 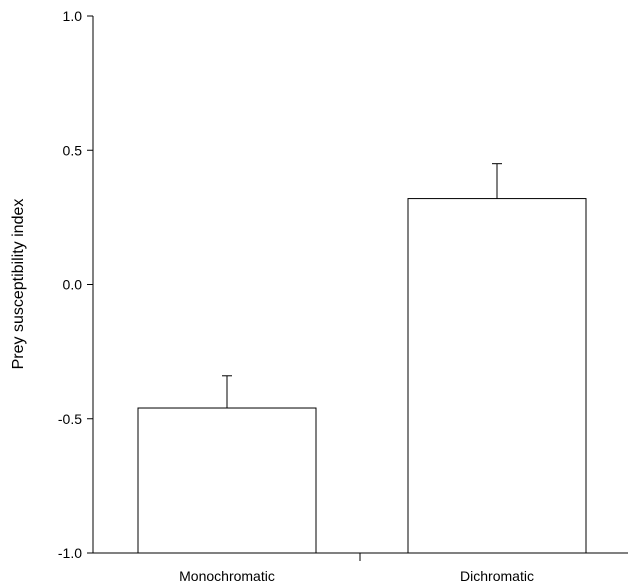 I want to click on bar-monochromatic, so click(x=227, y=480).